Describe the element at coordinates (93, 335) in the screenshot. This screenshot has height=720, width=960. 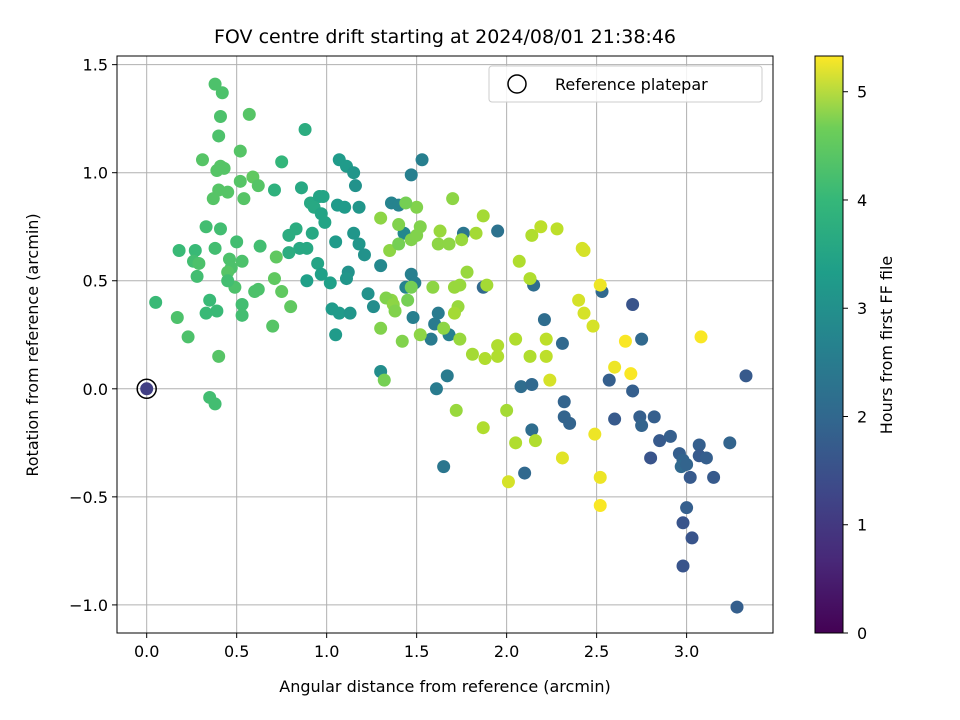
I see `y-axis: −1.0 −0.5 0.0 0.5 1.0 1.5` at that location.